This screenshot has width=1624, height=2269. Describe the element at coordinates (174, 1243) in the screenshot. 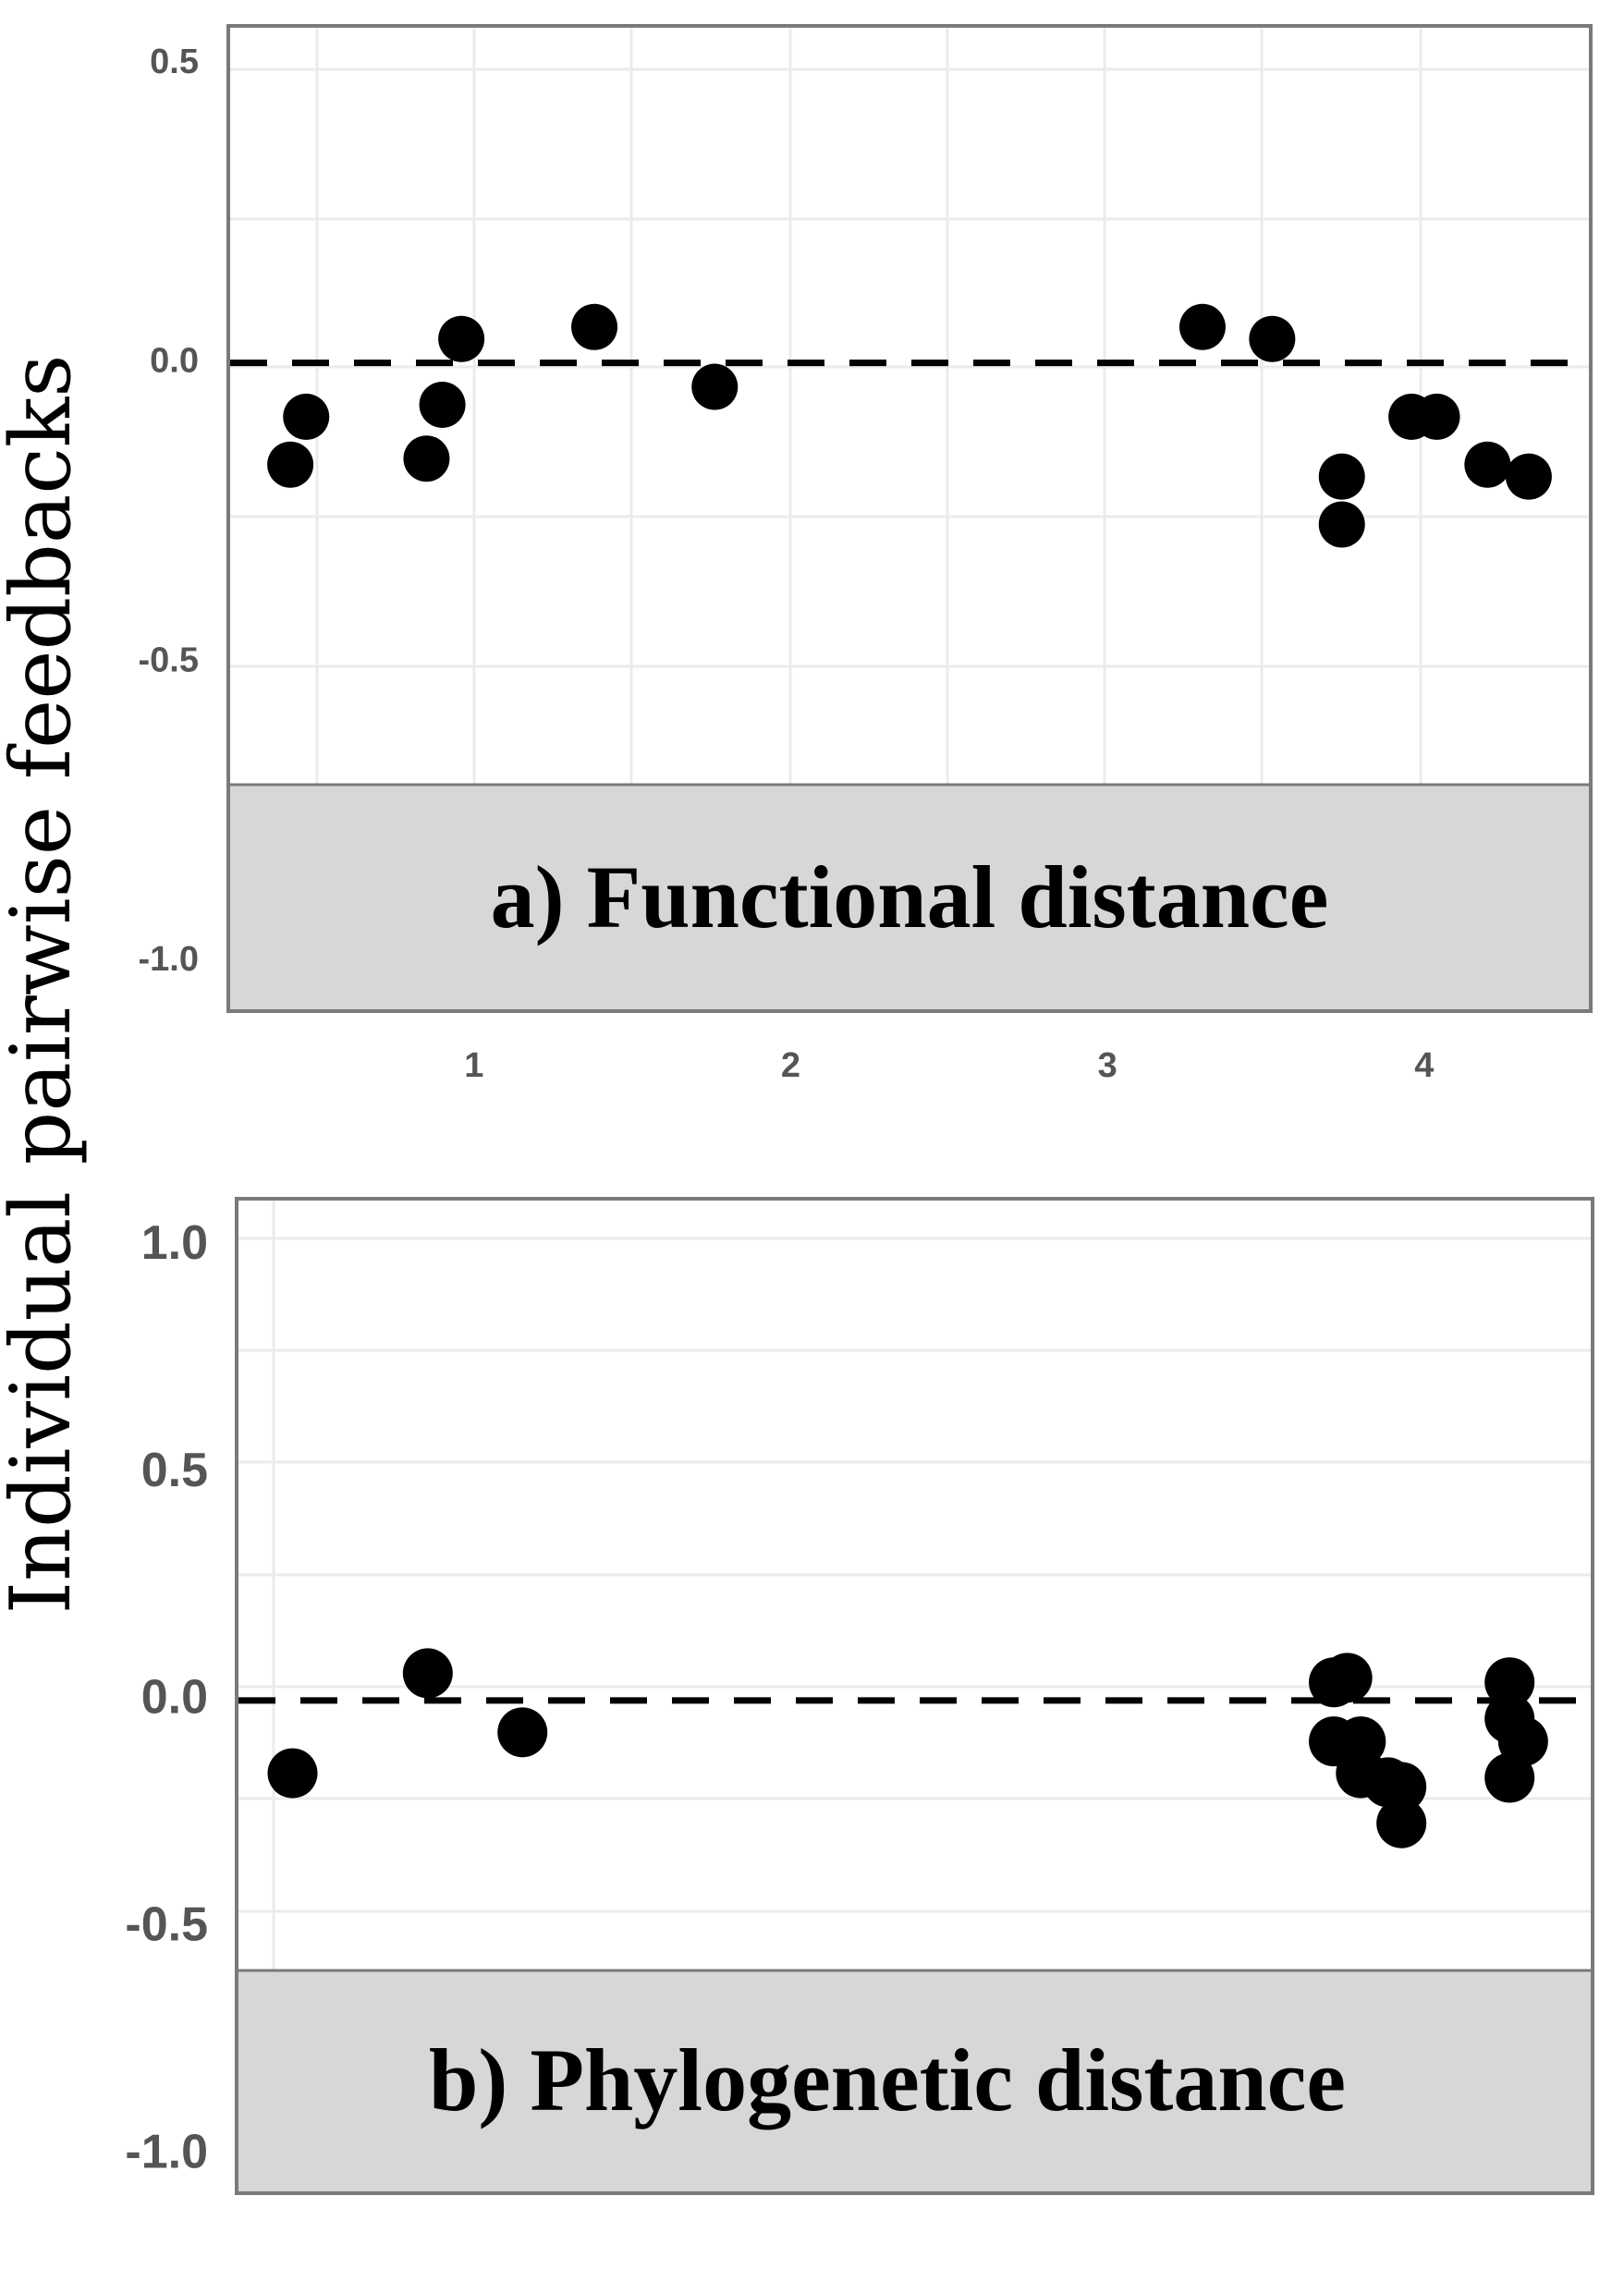

I see `y-tick-label: 1.0` at that location.